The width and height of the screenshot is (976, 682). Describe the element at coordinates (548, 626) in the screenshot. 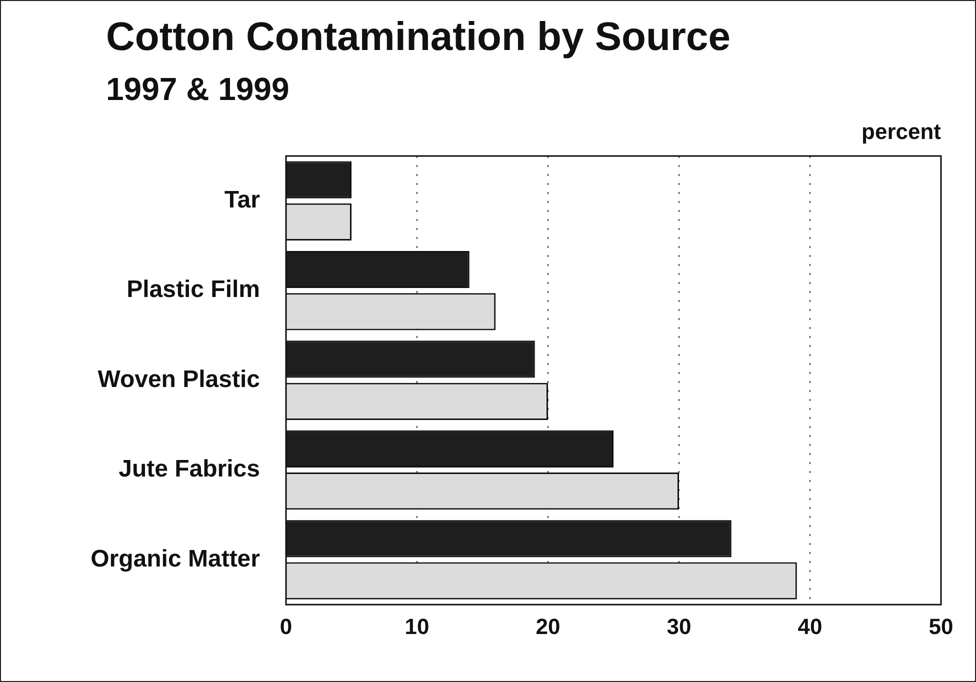

I see `x-tick-label: 20` at that location.